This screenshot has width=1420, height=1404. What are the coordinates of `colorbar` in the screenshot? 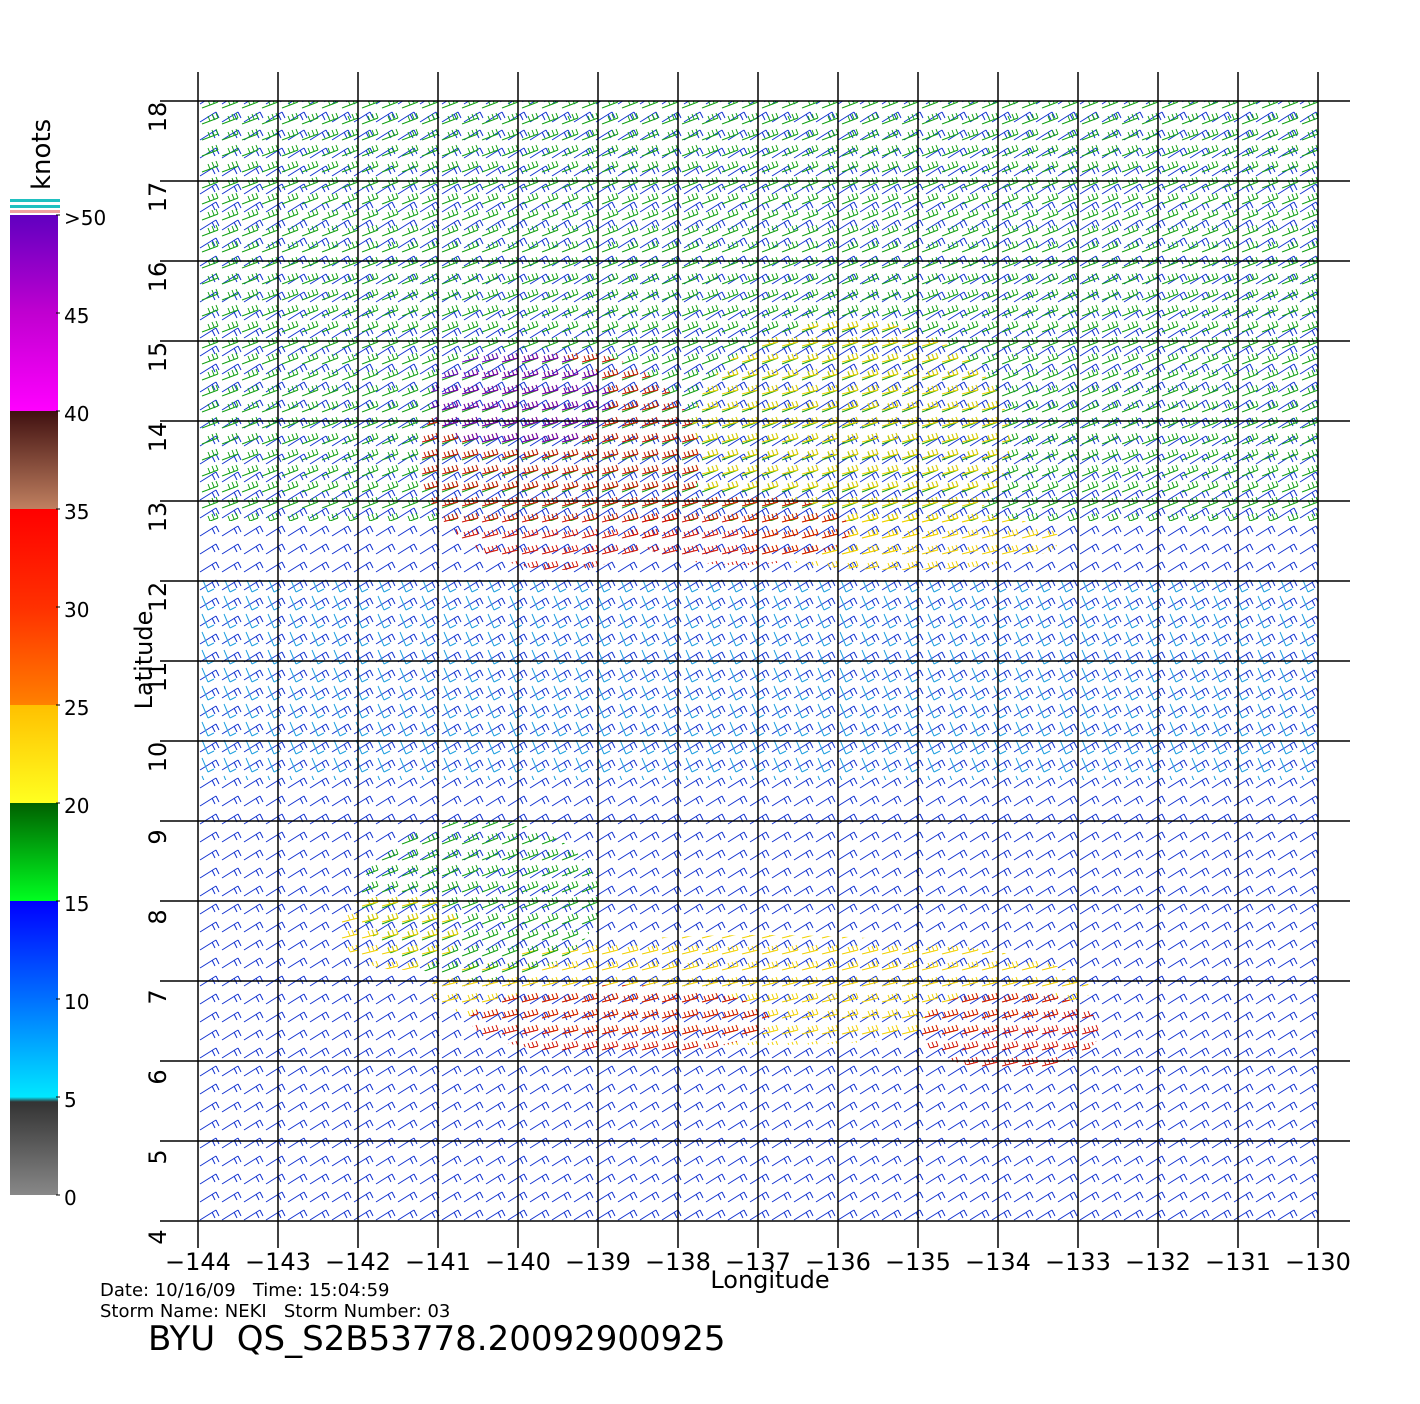 It's located at (34, 705).